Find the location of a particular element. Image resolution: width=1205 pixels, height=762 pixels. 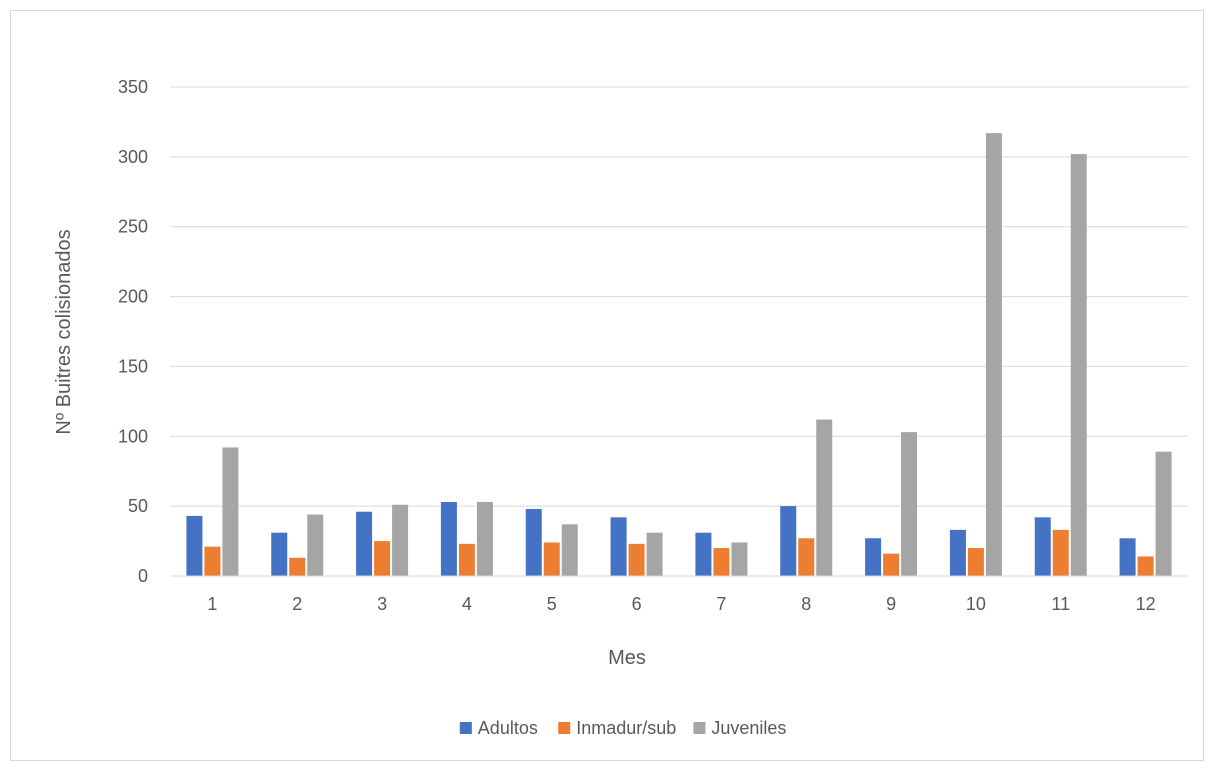

legend-label-inmadur-sub: Inmadur/sub is located at coordinates (626, 728).